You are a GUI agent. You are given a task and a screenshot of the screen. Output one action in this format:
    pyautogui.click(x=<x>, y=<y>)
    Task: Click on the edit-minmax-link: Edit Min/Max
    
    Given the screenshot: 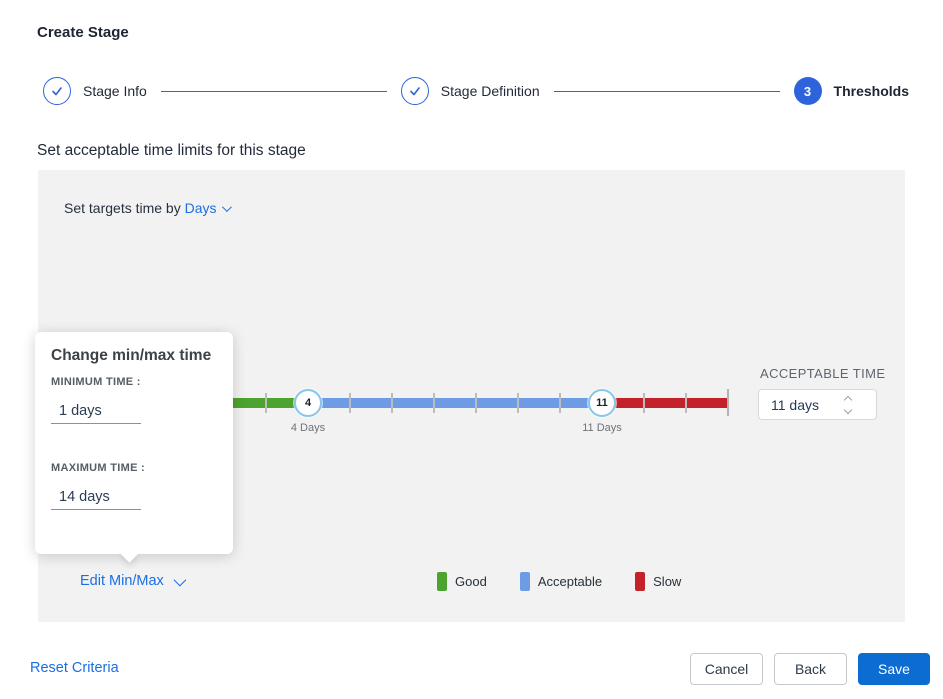 What is the action you would take?
    pyautogui.click(x=133, y=581)
    